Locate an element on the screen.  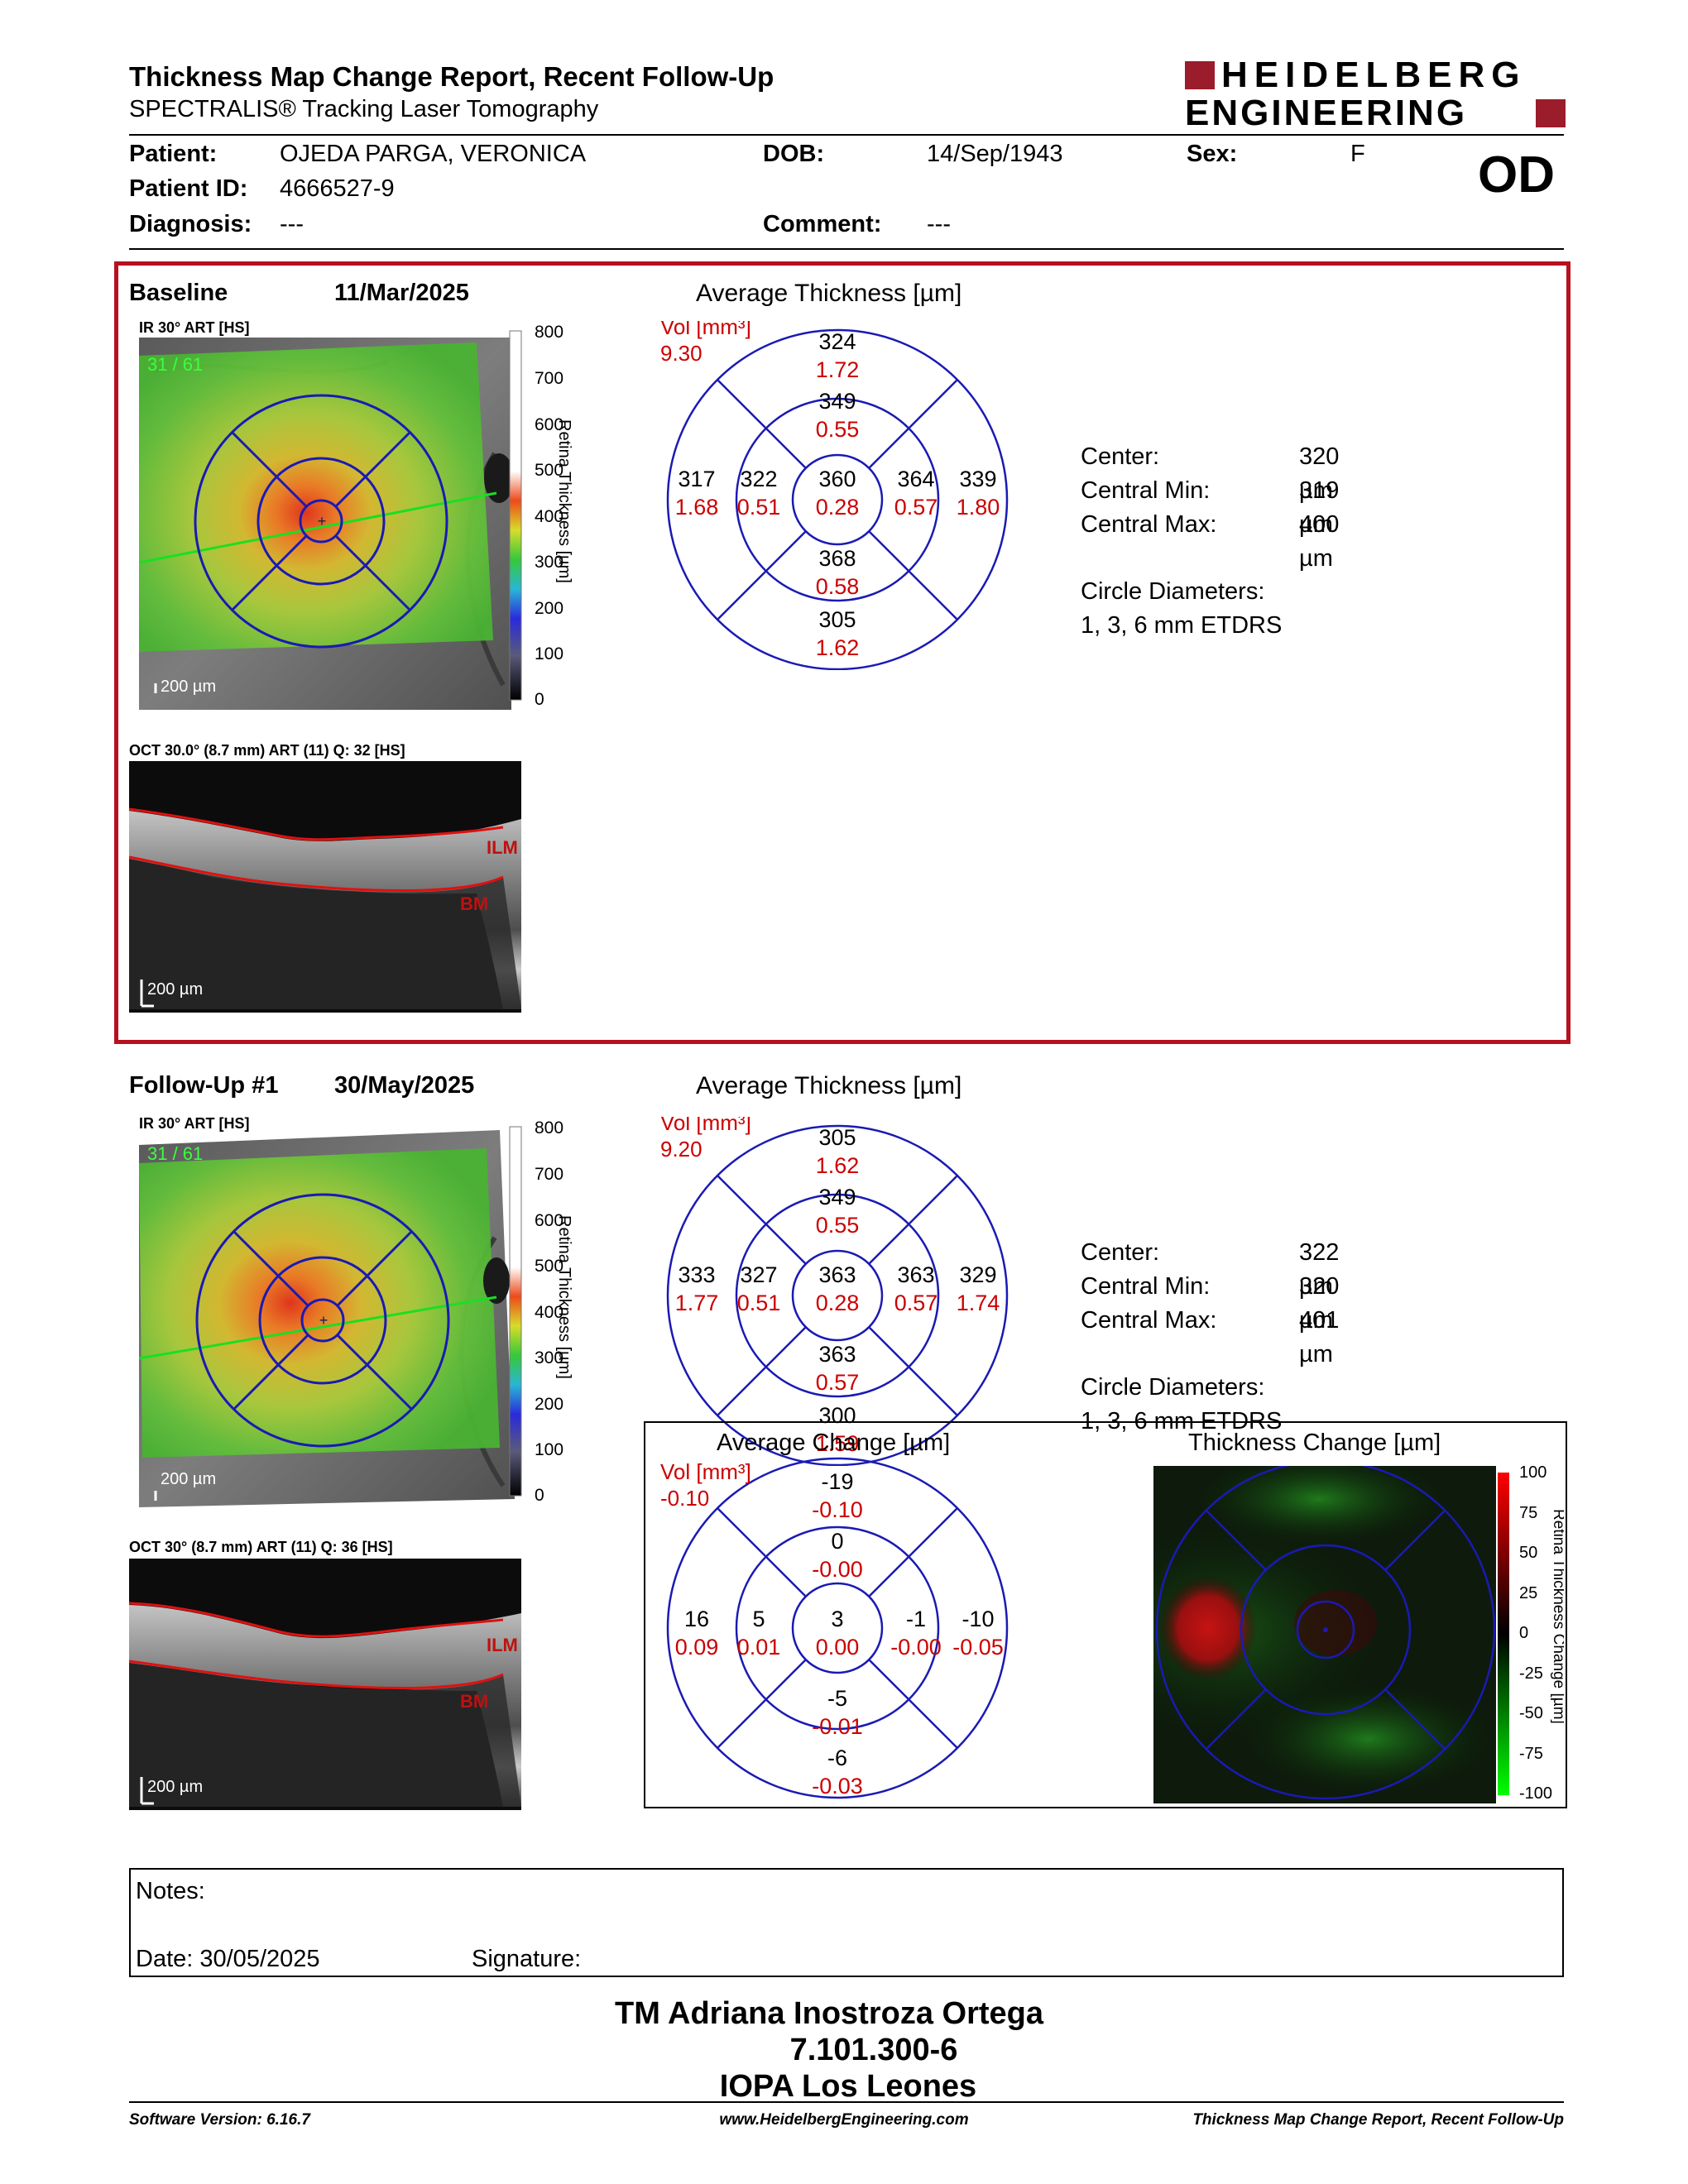
comment-value: --- is located at coordinates (939, 224).